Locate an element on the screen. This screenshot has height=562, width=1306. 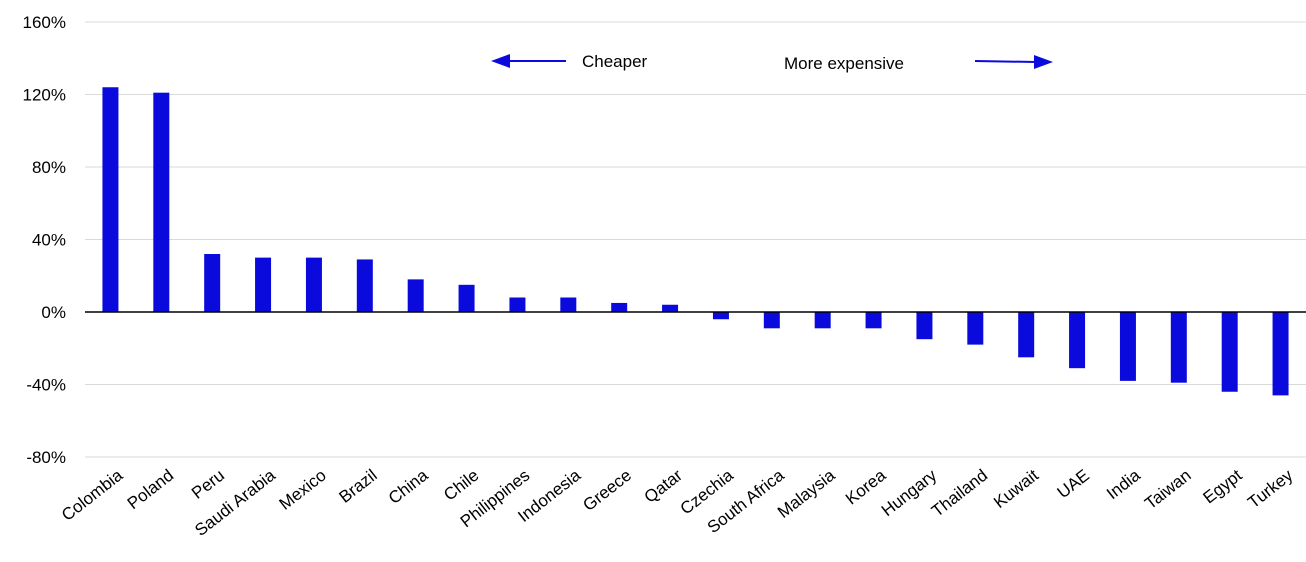
y-tick-label: 160% is located at coordinates (44, 22).